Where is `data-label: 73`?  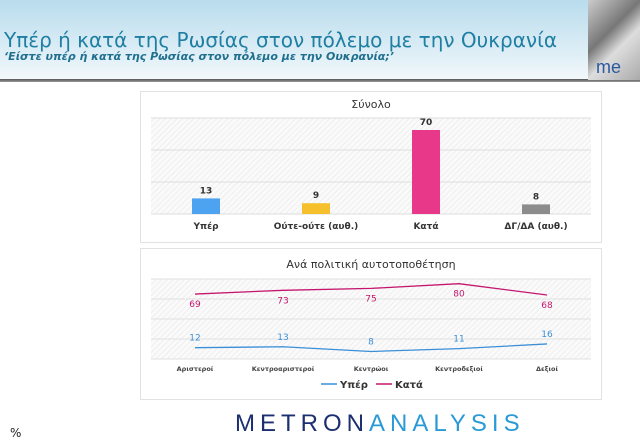
data-label: 73 is located at coordinates (282, 301).